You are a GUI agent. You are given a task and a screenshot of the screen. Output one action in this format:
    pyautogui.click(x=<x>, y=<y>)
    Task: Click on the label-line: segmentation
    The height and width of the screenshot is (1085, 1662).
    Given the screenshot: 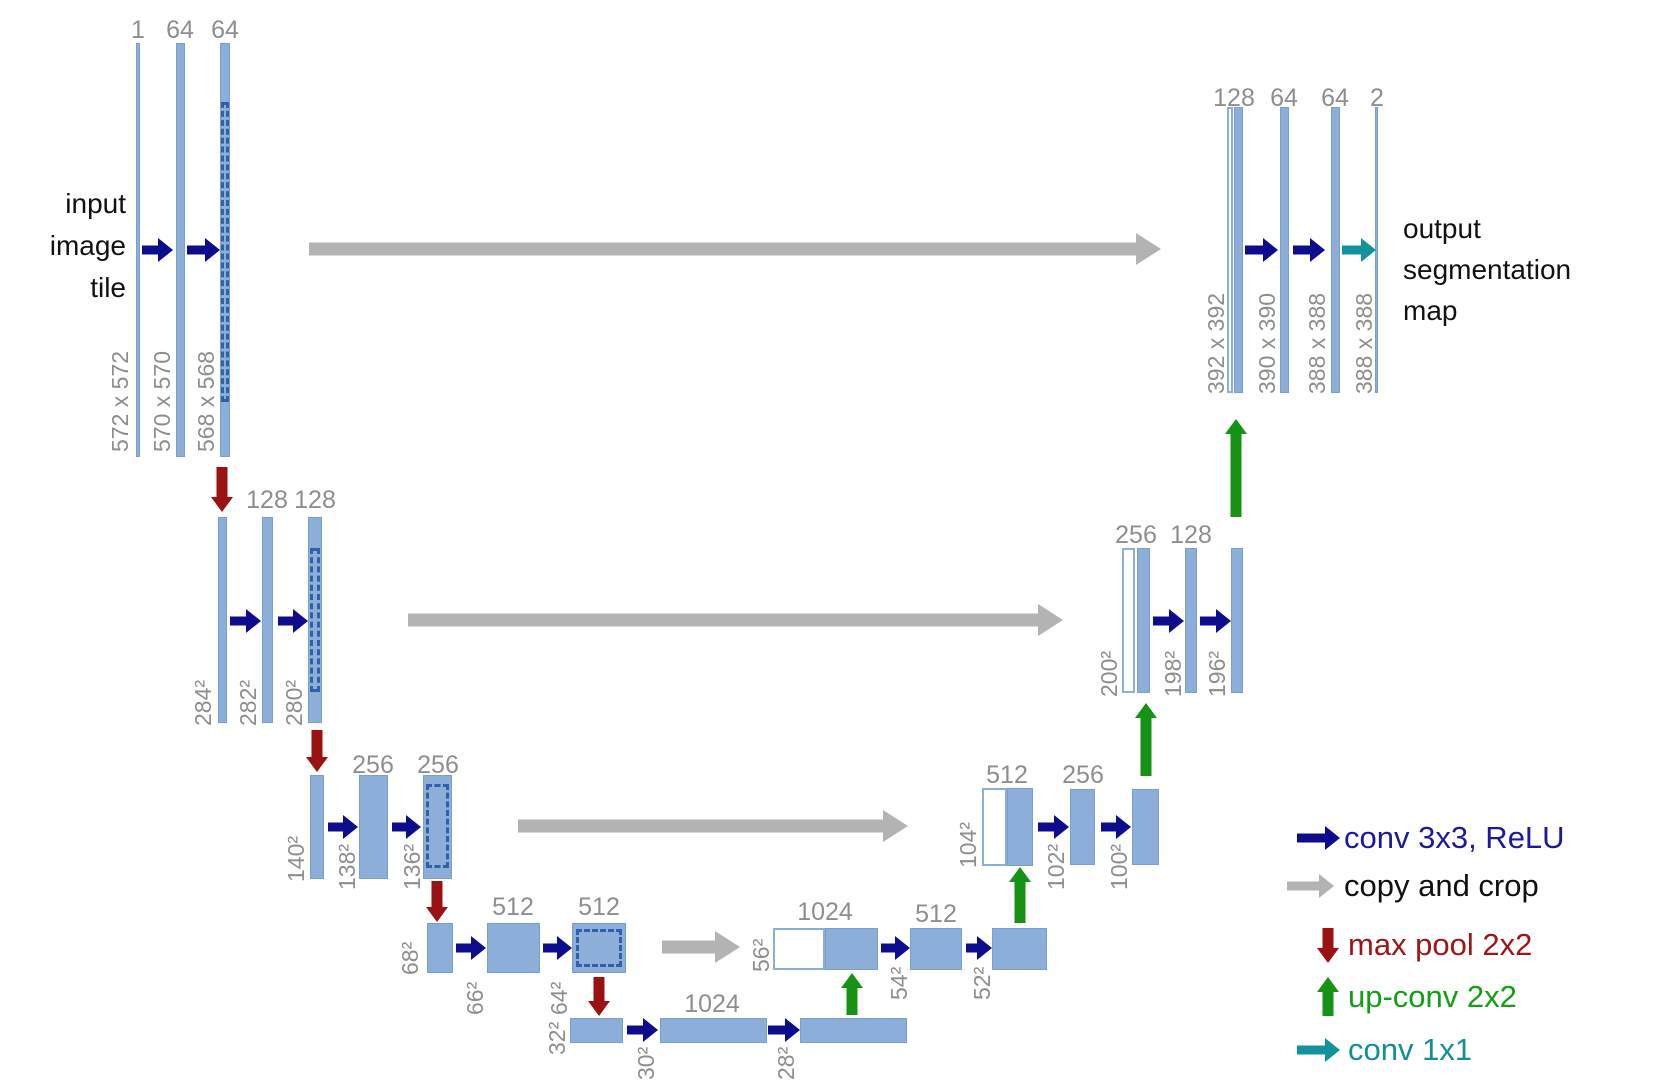 What is the action you would take?
    pyautogui.click(x=1487, y=269)
    